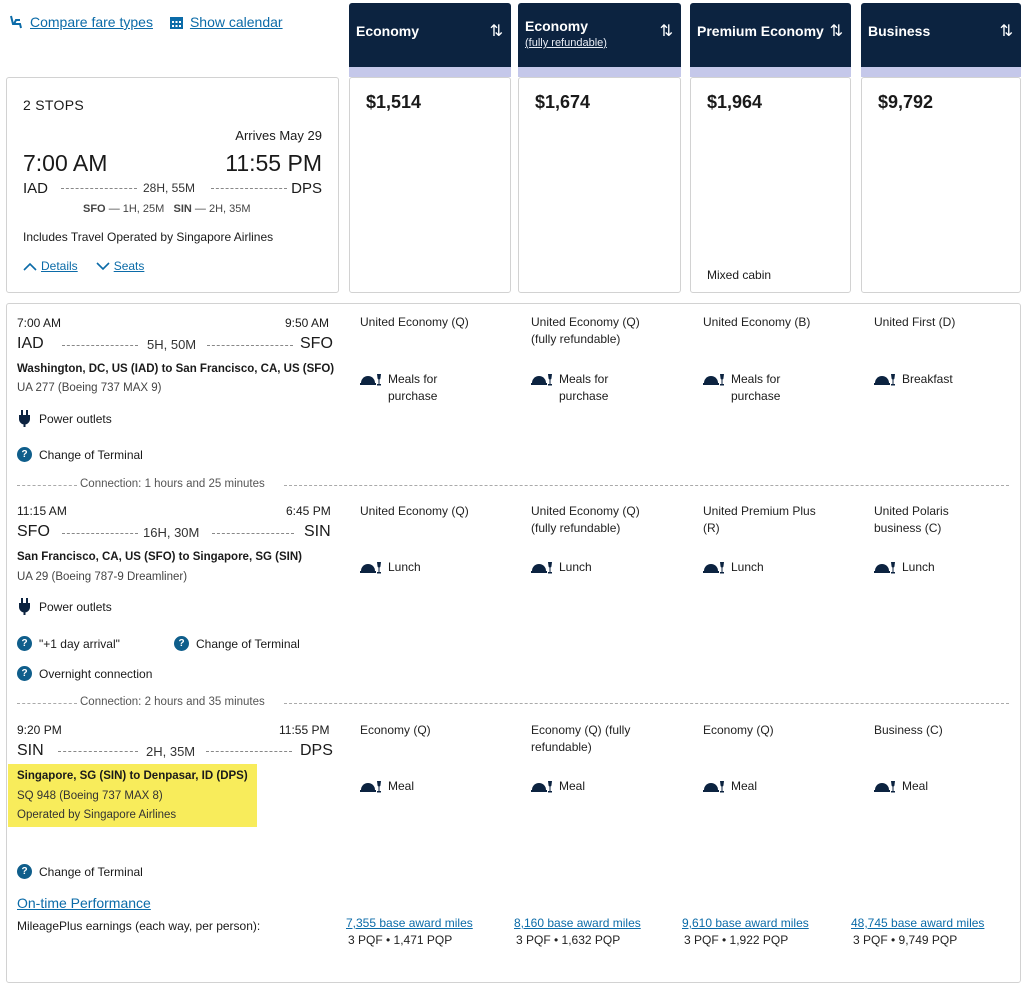 This screenshot has width=1024, height=989. Describe the element at coordinates (39, 730) in the screenshot. I see `segment-departure-time: 9:20 PM` at that location.